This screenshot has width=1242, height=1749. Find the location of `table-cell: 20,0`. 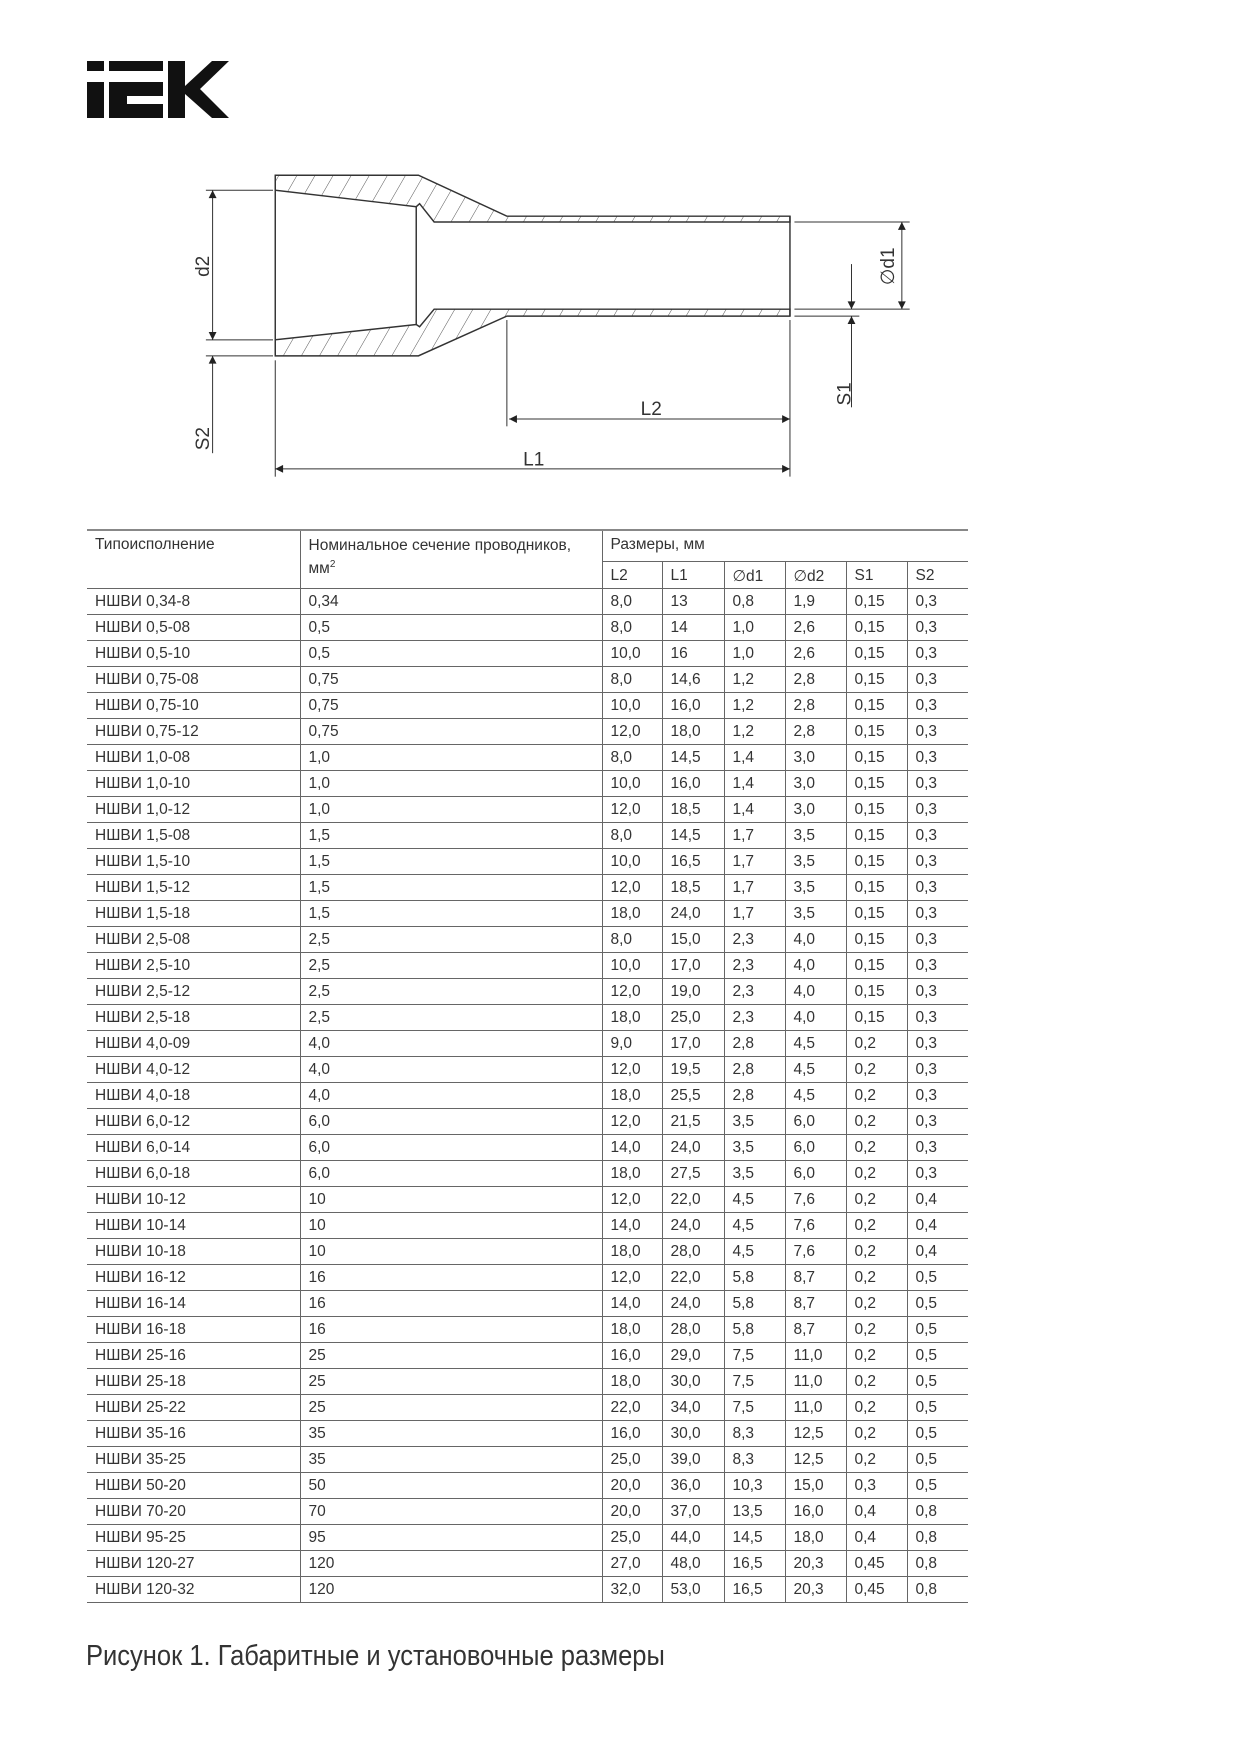

table-cell: 20,0 is located at coordinates (631, 1511).